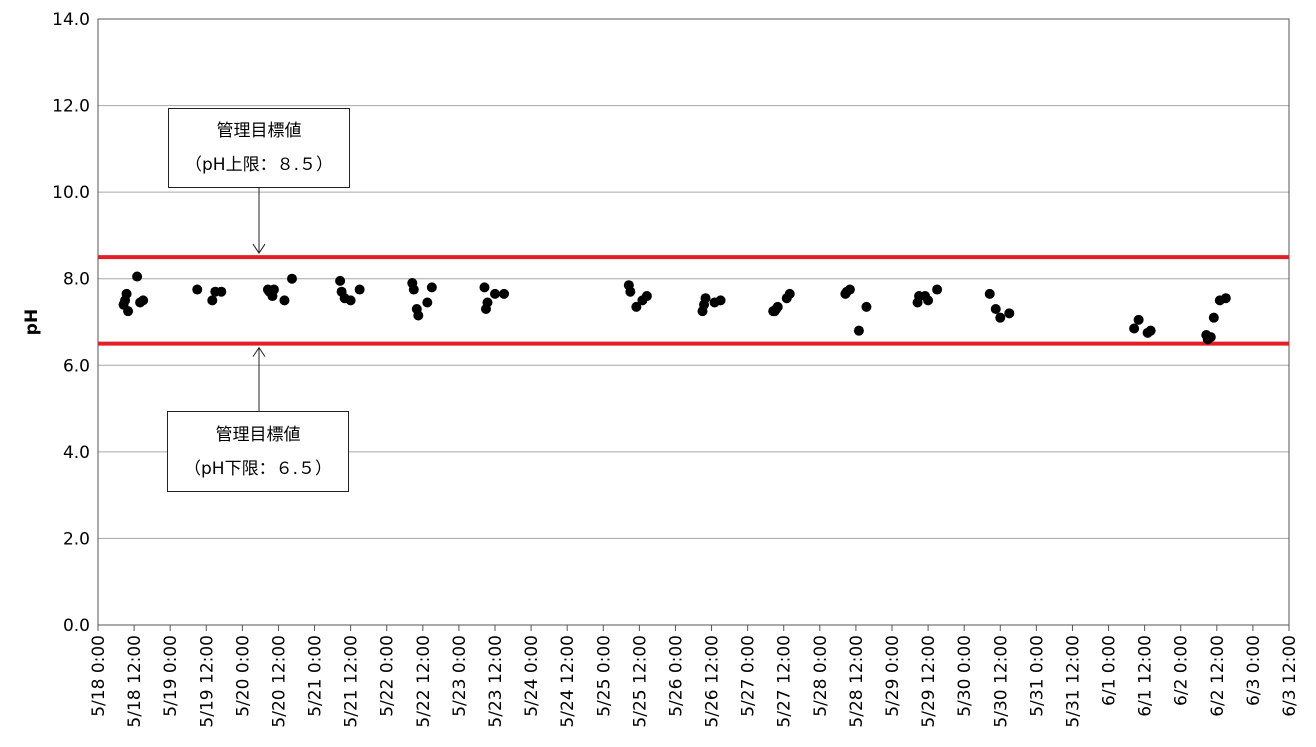 The width and height of the screenshot is (1316, 747). I want to click on x-tick-label: 6/2 0:00, so click(1182, 670).